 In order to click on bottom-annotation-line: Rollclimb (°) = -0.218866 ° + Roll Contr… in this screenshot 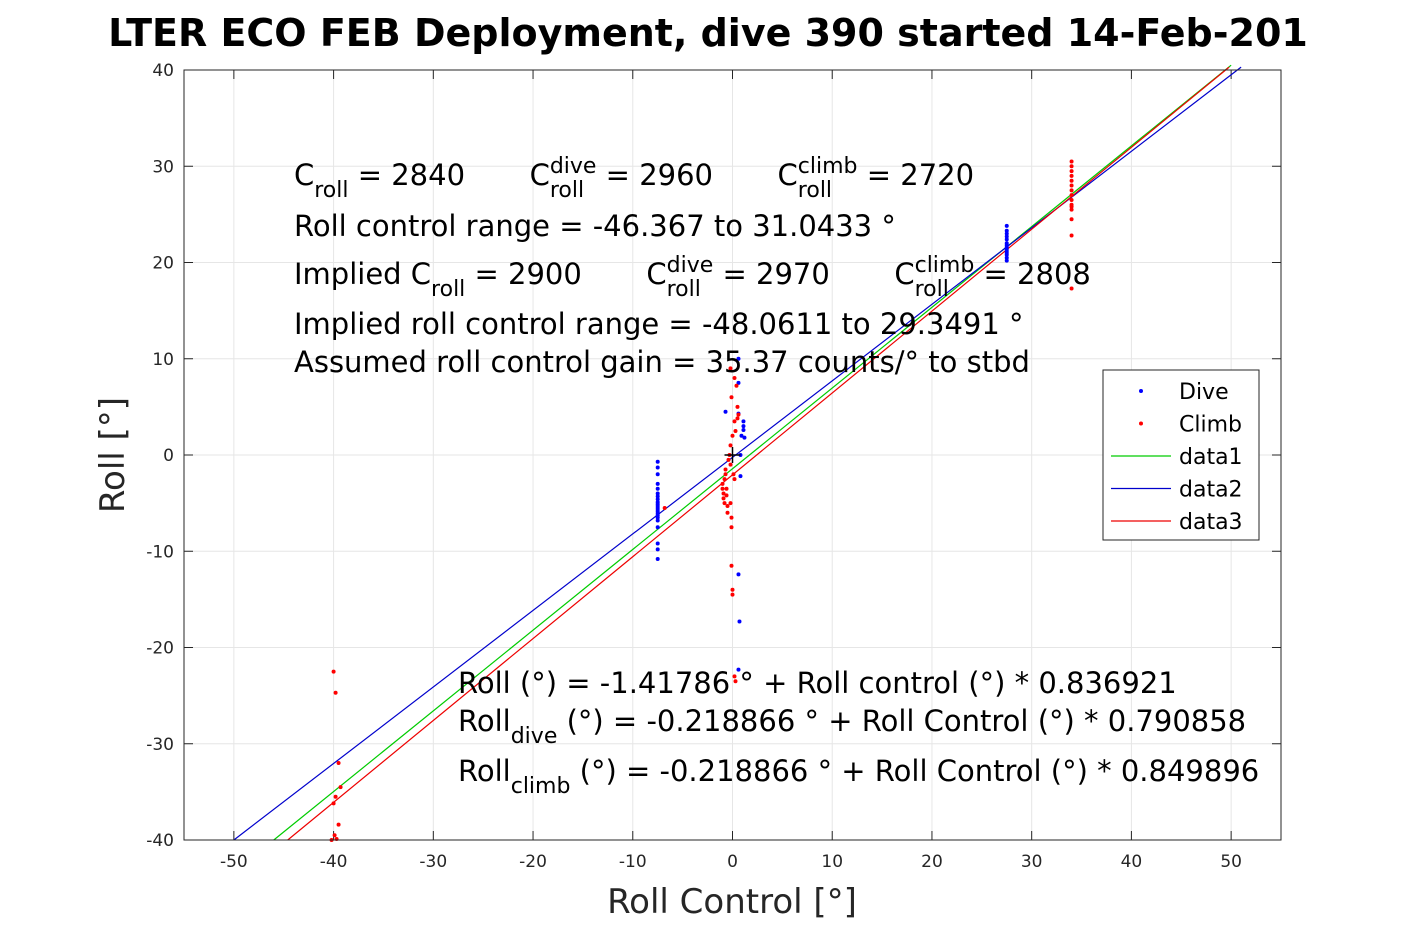, I will do `click(858, 776)`.